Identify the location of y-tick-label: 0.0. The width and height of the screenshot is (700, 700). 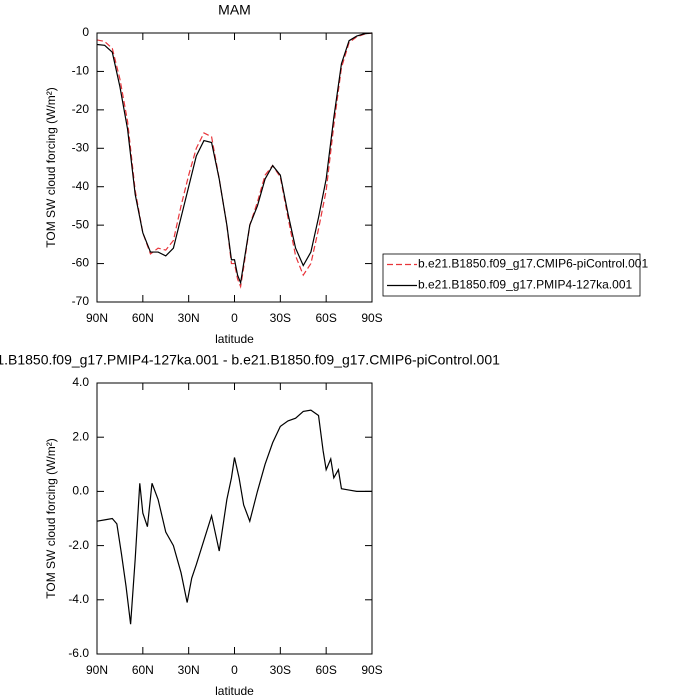
(80, 491).